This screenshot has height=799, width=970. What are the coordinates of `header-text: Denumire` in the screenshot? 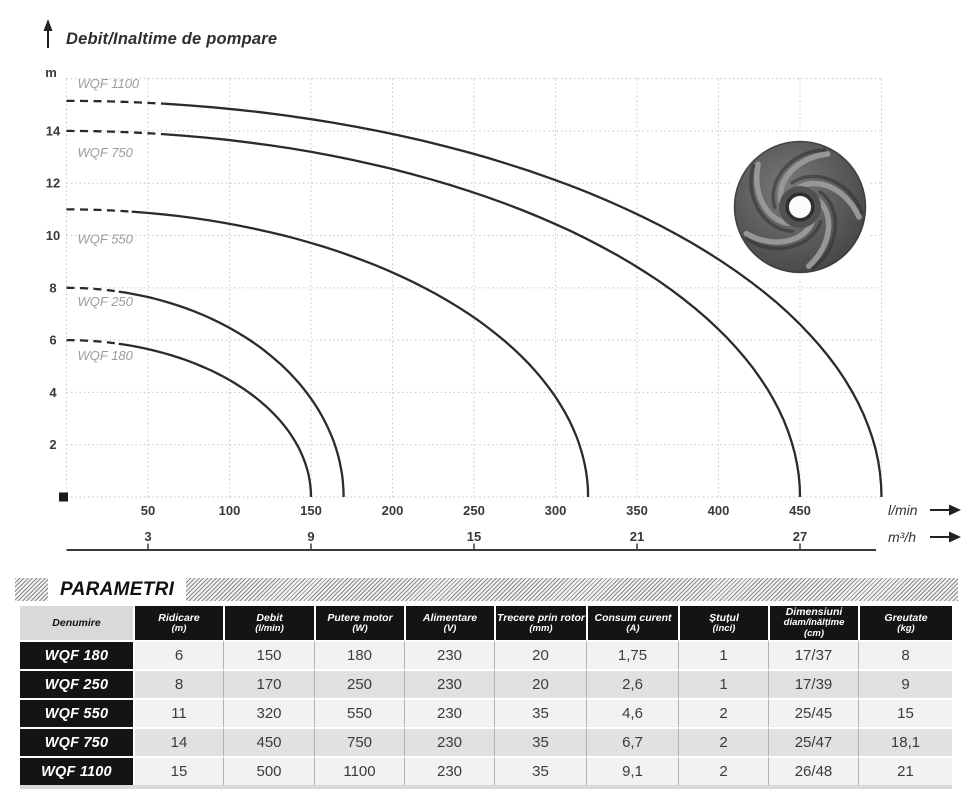 It's located at (76, 622).